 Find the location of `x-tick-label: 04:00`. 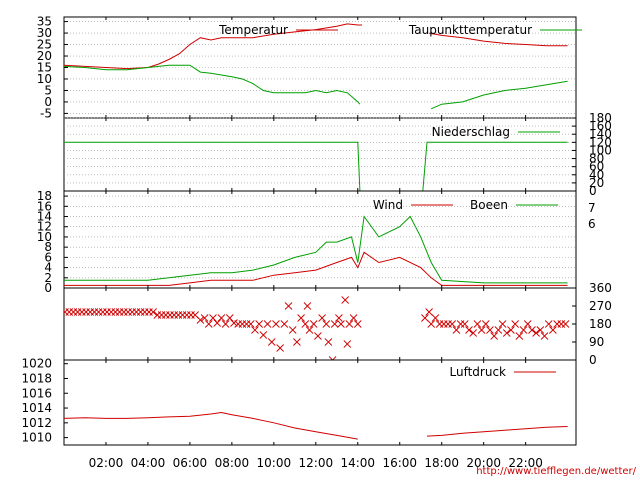

x-tick-label: 04:00 is located at coordinates (148, 463).